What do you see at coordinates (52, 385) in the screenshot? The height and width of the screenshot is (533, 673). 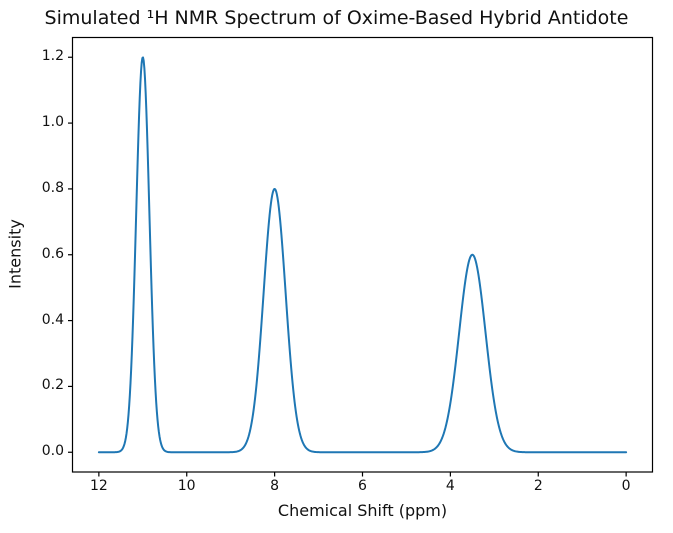 I see `y-tick-label: 0.2` at bounding box center [52, 385].